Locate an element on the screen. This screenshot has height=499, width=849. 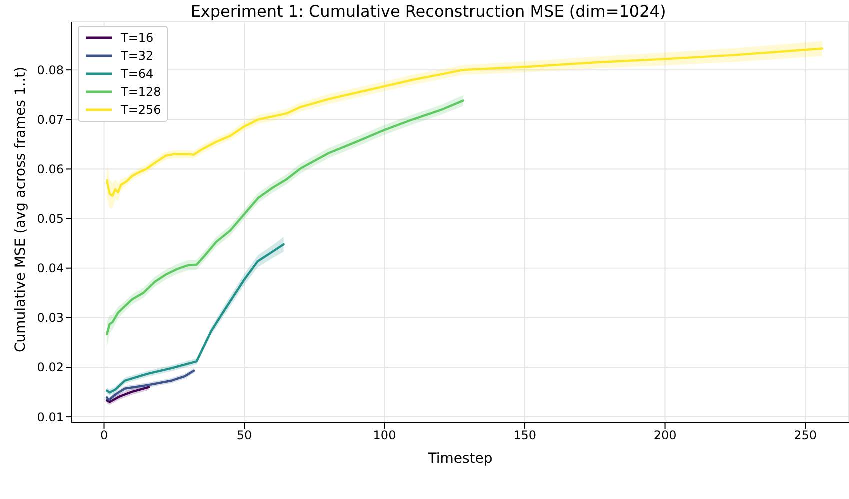
x-tick-label: 200 is located at coordinates (665, 435).